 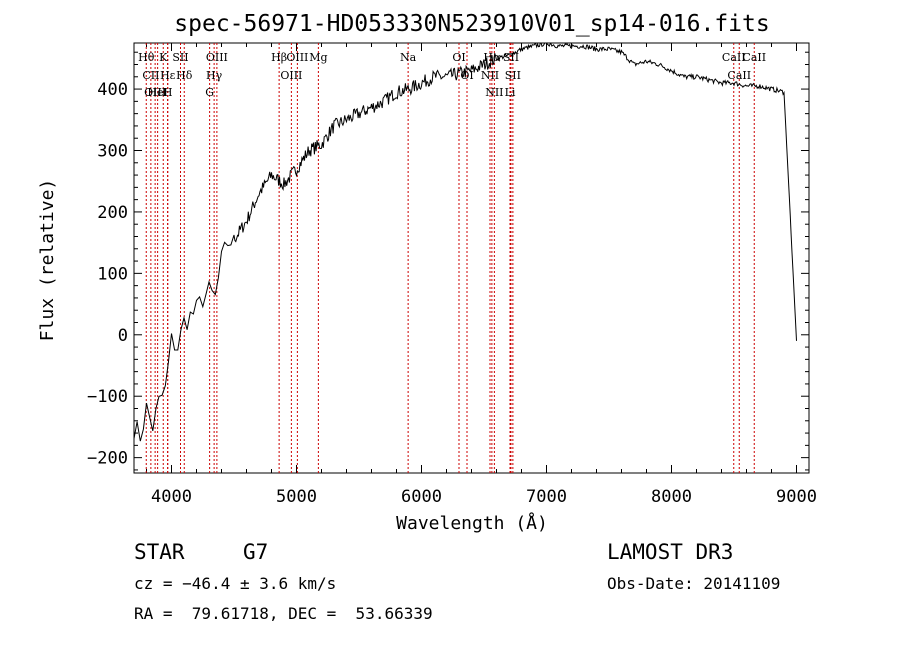 I want to click on y-tick-label: −200, so click(x=107, y=459).